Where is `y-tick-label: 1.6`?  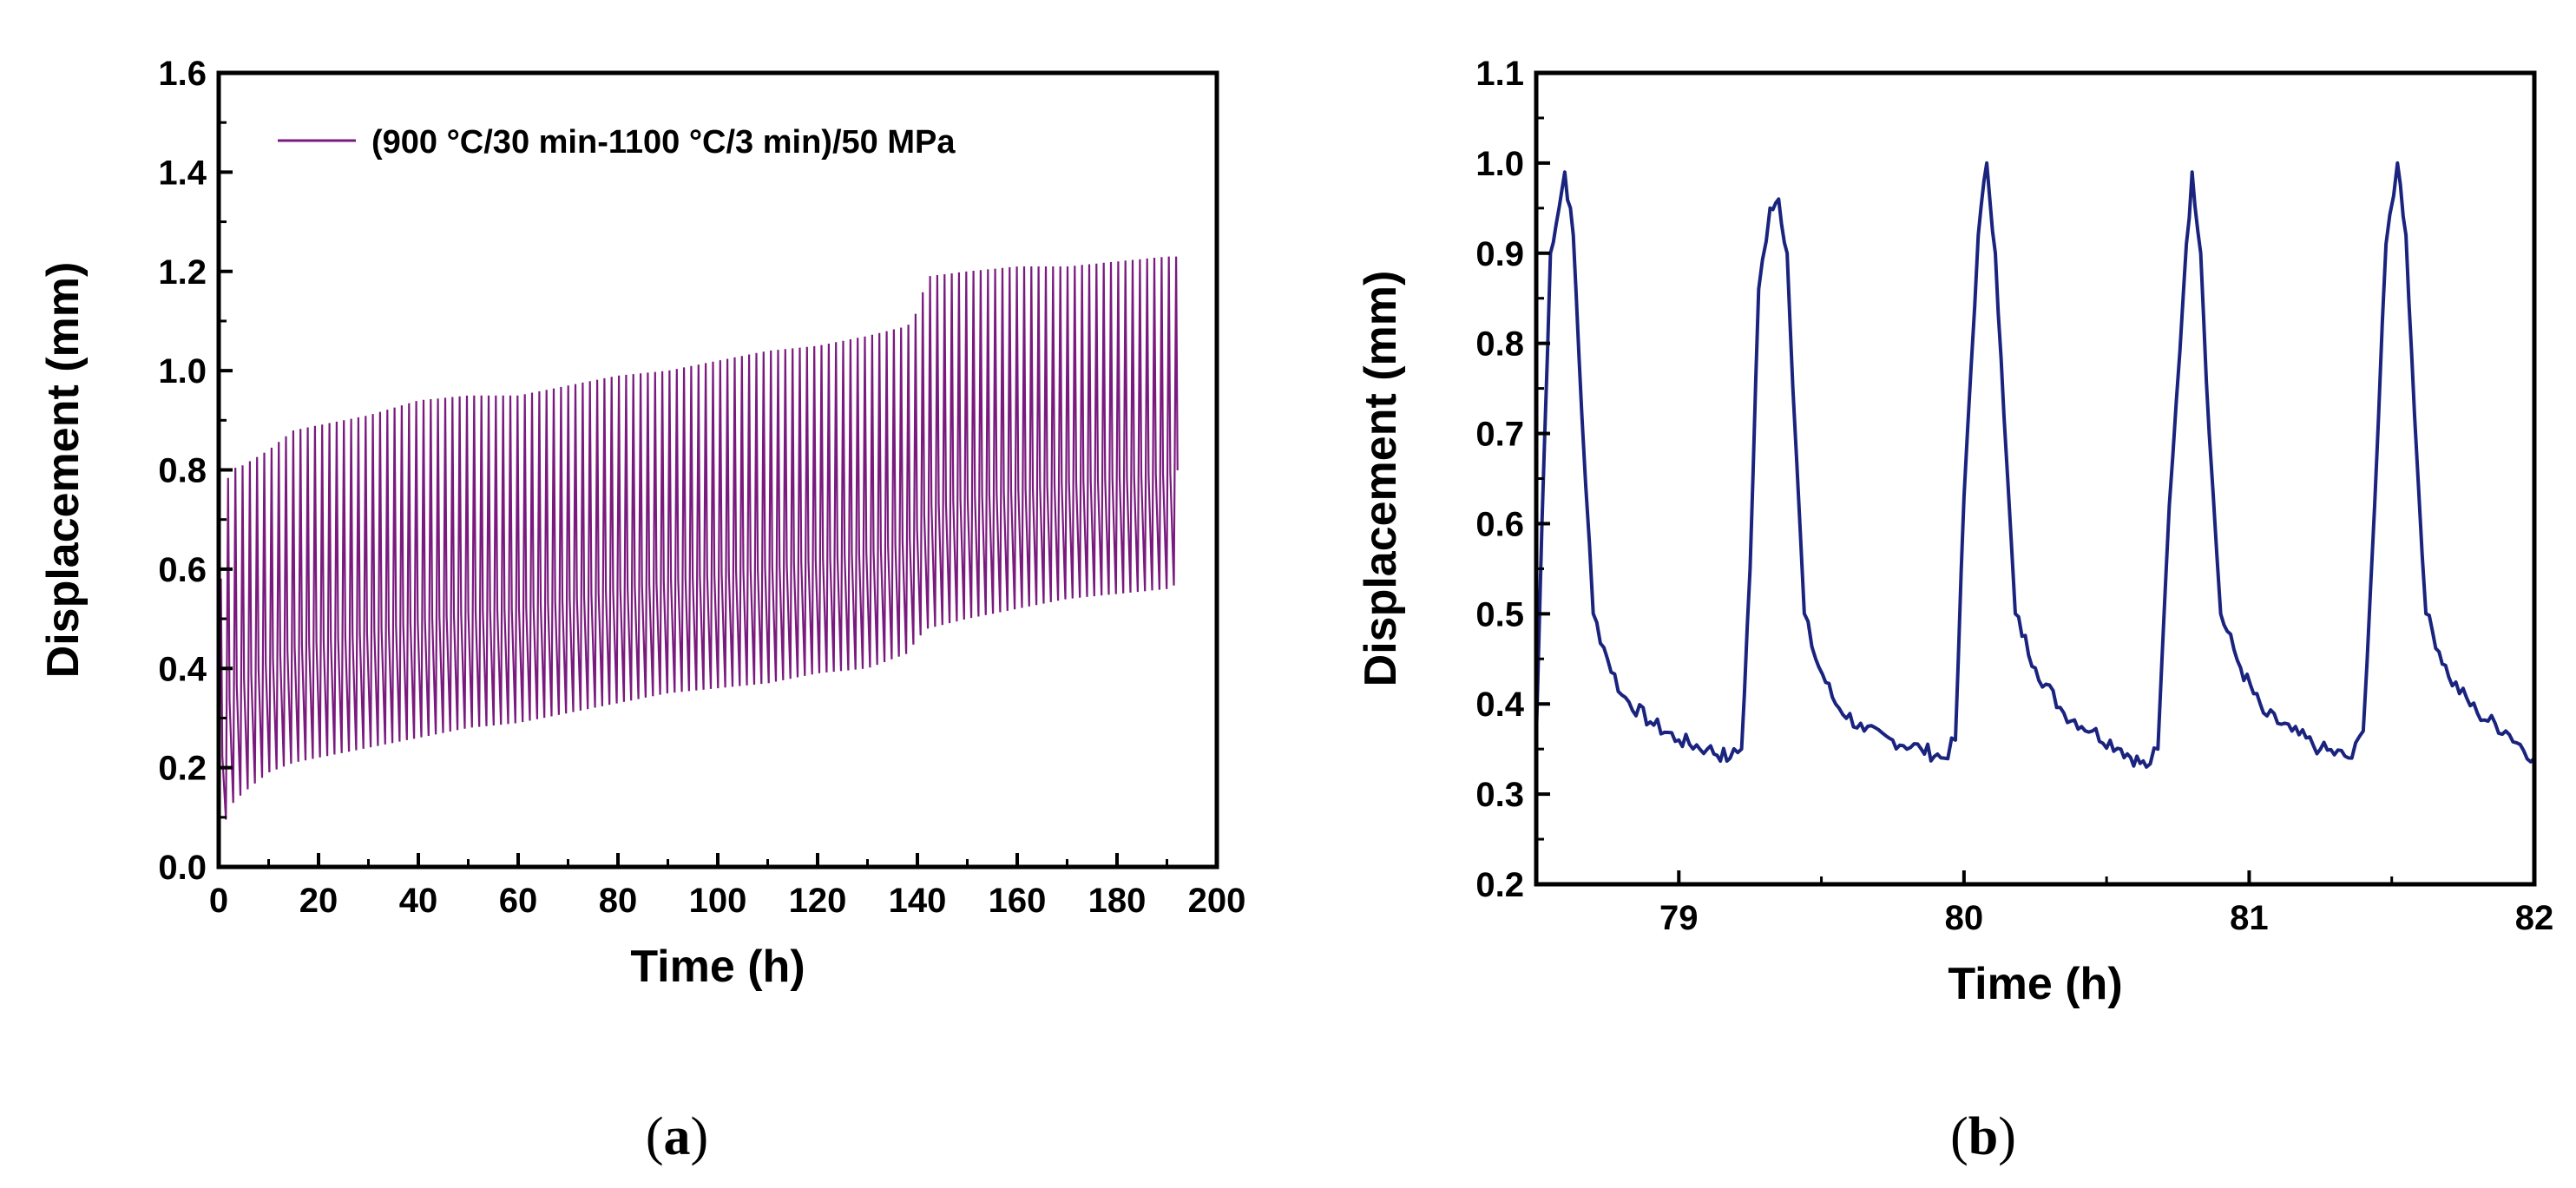
y-tick-label: 1.6 is located at coordinates (182, 74).